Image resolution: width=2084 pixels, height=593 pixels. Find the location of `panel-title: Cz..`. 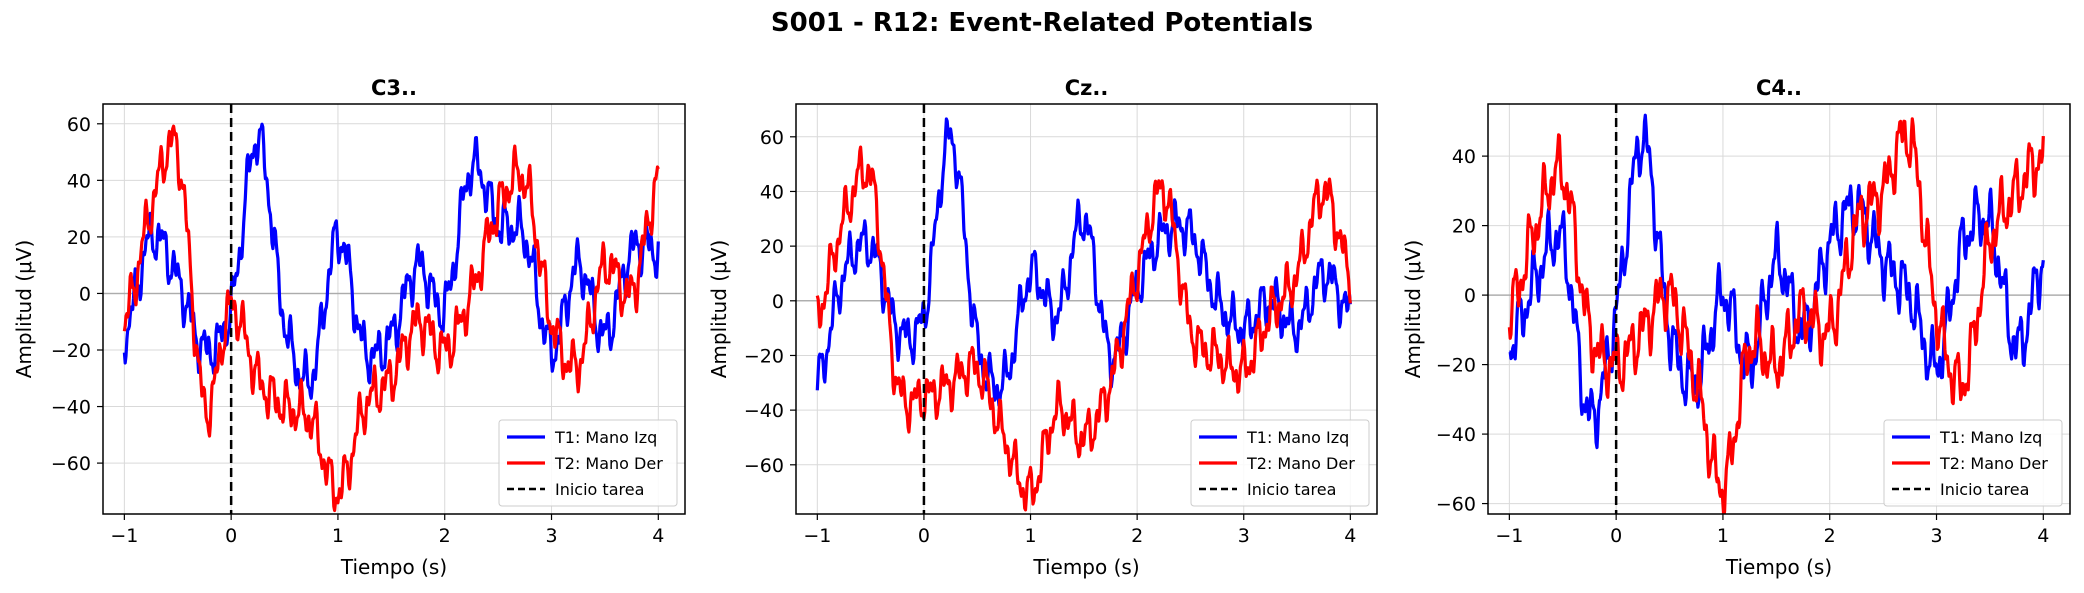

panel-title: Cz.. is located at coordinates (1087, 88).